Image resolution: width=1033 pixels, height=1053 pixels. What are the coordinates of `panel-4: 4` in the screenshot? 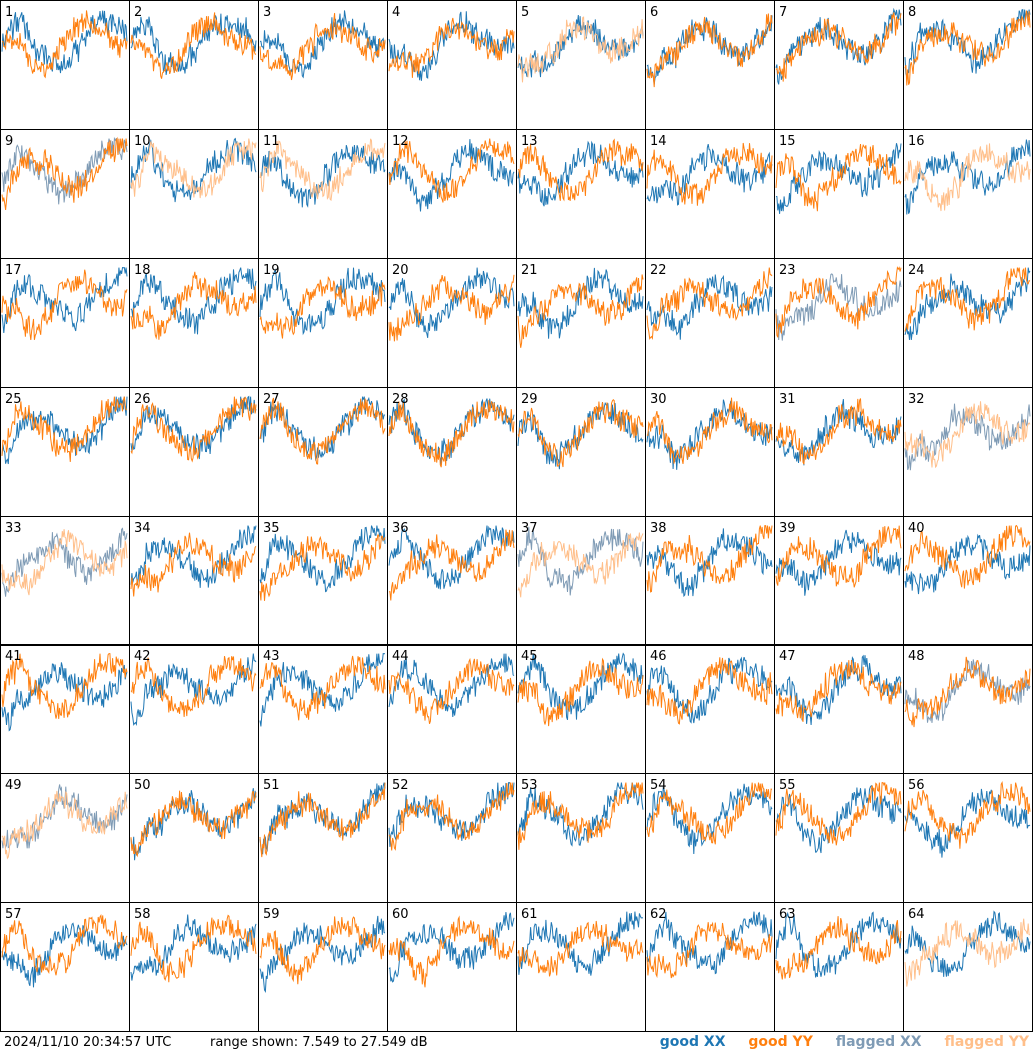 It's located at (452, 65).